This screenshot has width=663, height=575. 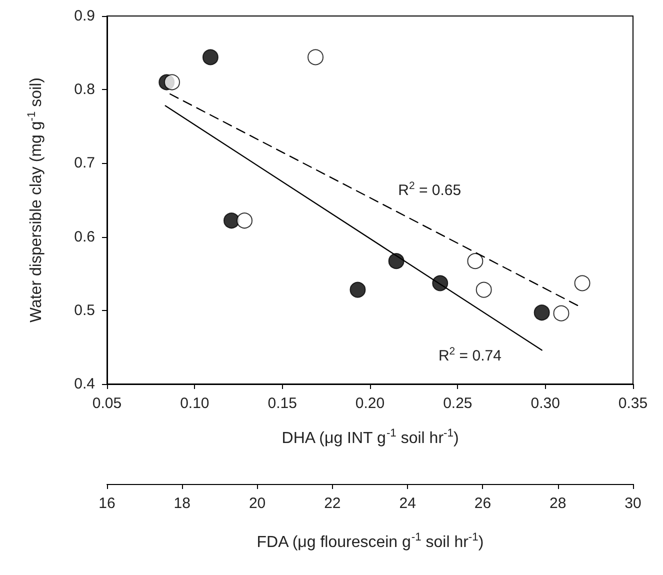 I want to click on x-tick-label: 0.35, so click(x=633, y=403).